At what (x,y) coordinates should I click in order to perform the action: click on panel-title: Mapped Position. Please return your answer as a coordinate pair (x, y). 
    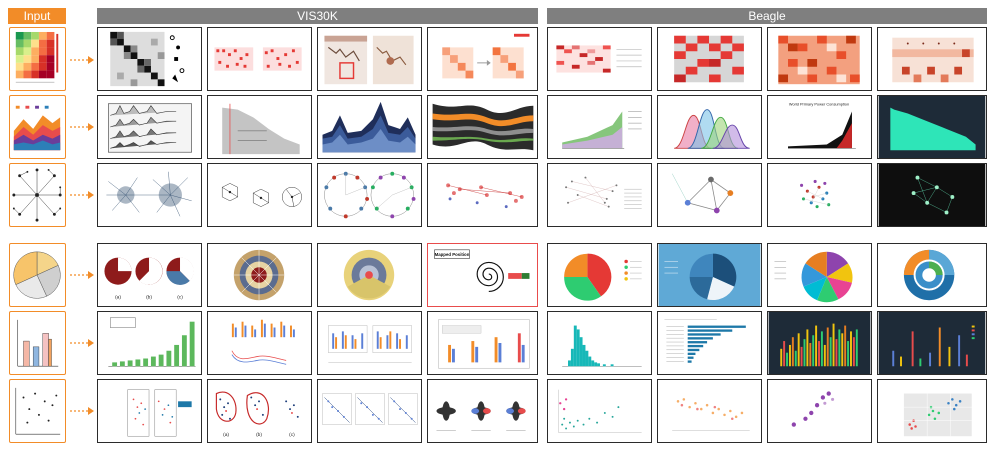
    Looking at the image, I should click on (452, 254).